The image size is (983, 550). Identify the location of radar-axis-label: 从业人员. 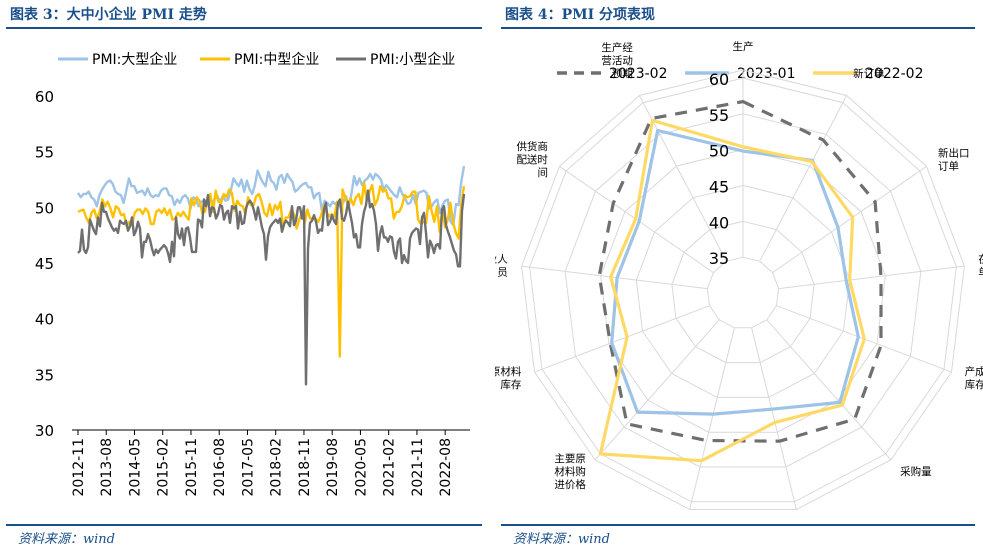
(501, 265).